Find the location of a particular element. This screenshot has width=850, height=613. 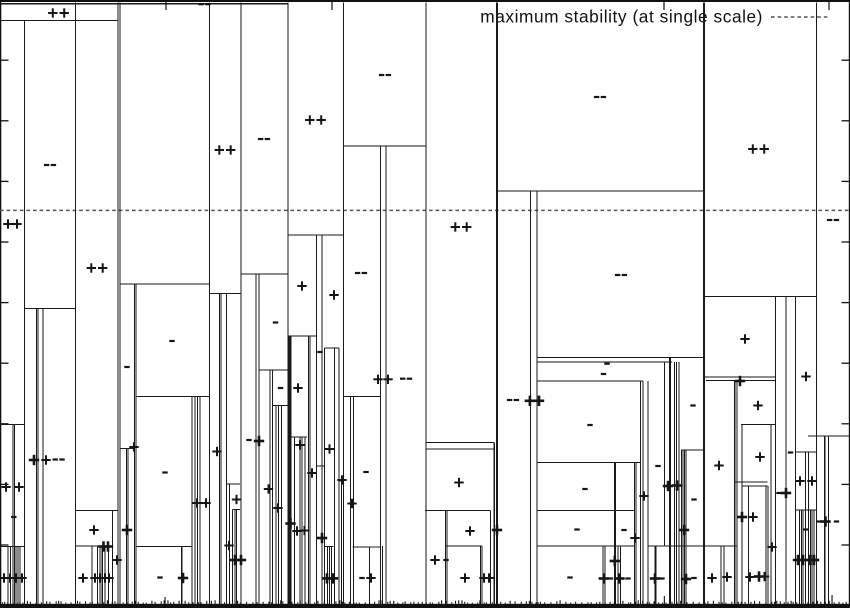

svg-text:maximum stability (at single s: maximum stability (at single scale) is located at coordinates (621, 17).